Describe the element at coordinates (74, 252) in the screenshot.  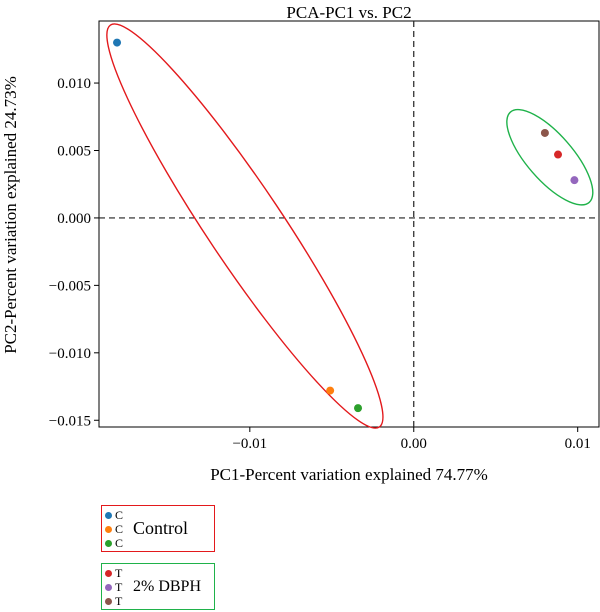
I see `y-axis-ticks: −0.015 −0.010 −0.005 0.000 0.005 0.010` at that location.